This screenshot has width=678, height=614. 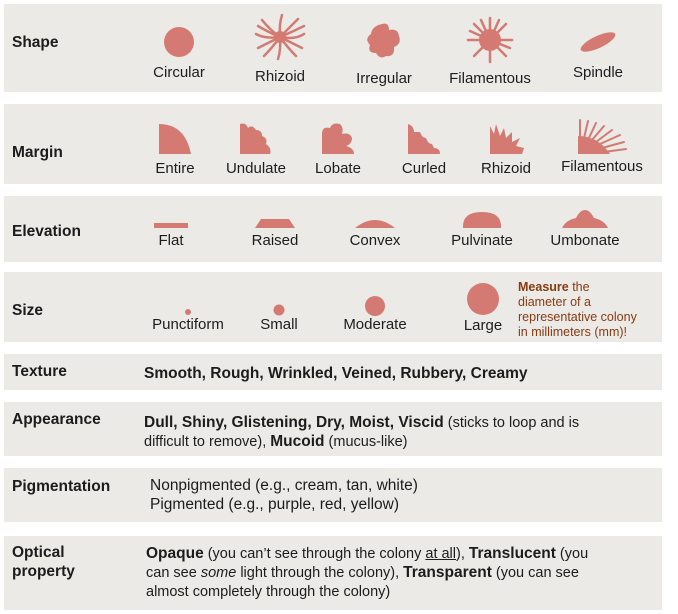 What do you see at coordinates (441, 554) in the screenshot?
I see `opaque-underline: at all` at bounding box center [441, 554].